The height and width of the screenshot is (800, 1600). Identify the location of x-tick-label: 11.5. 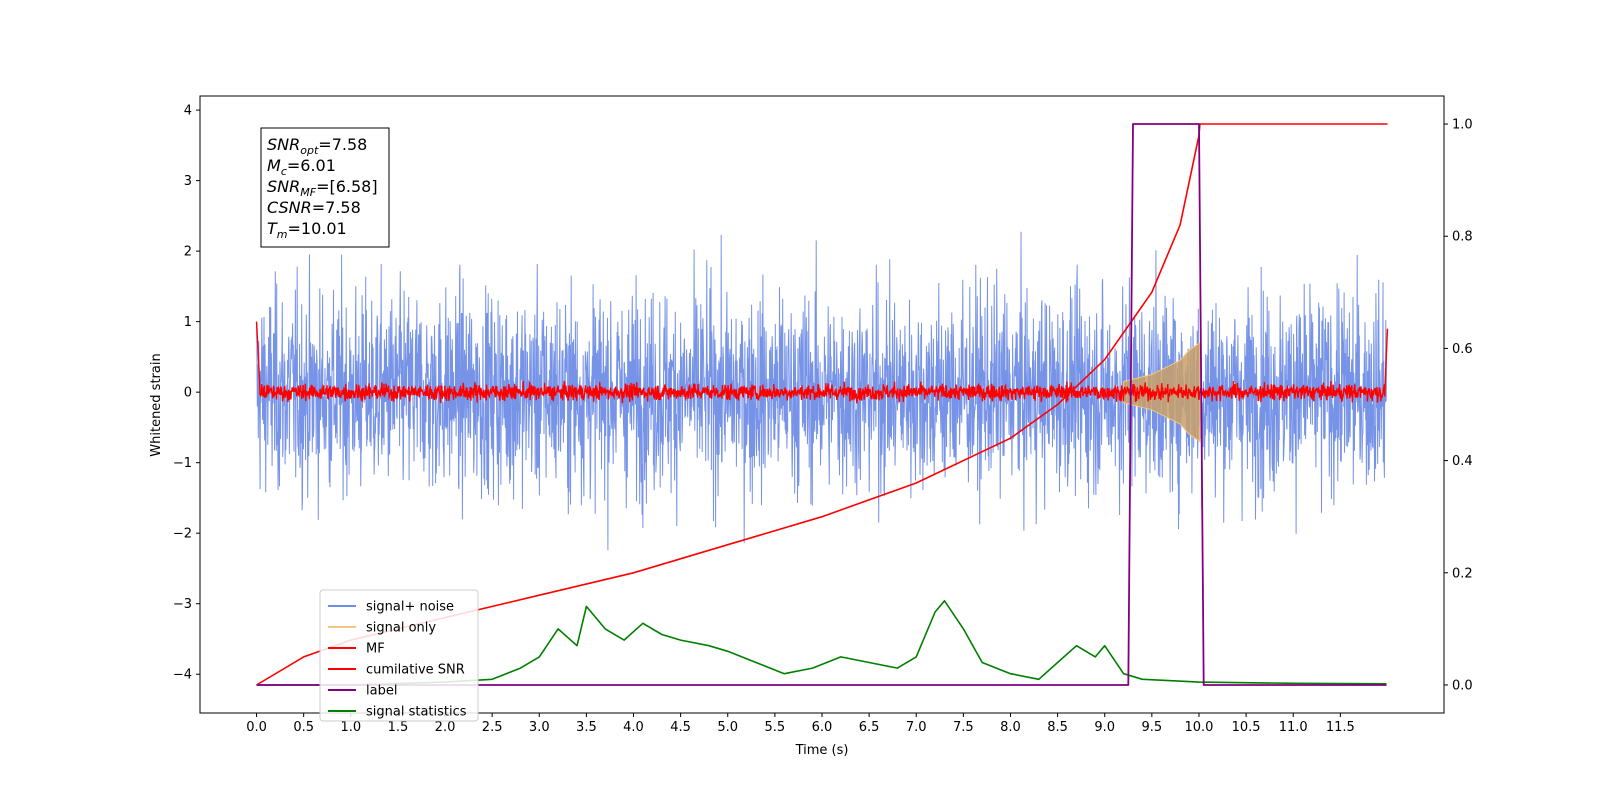
(1340, 727).